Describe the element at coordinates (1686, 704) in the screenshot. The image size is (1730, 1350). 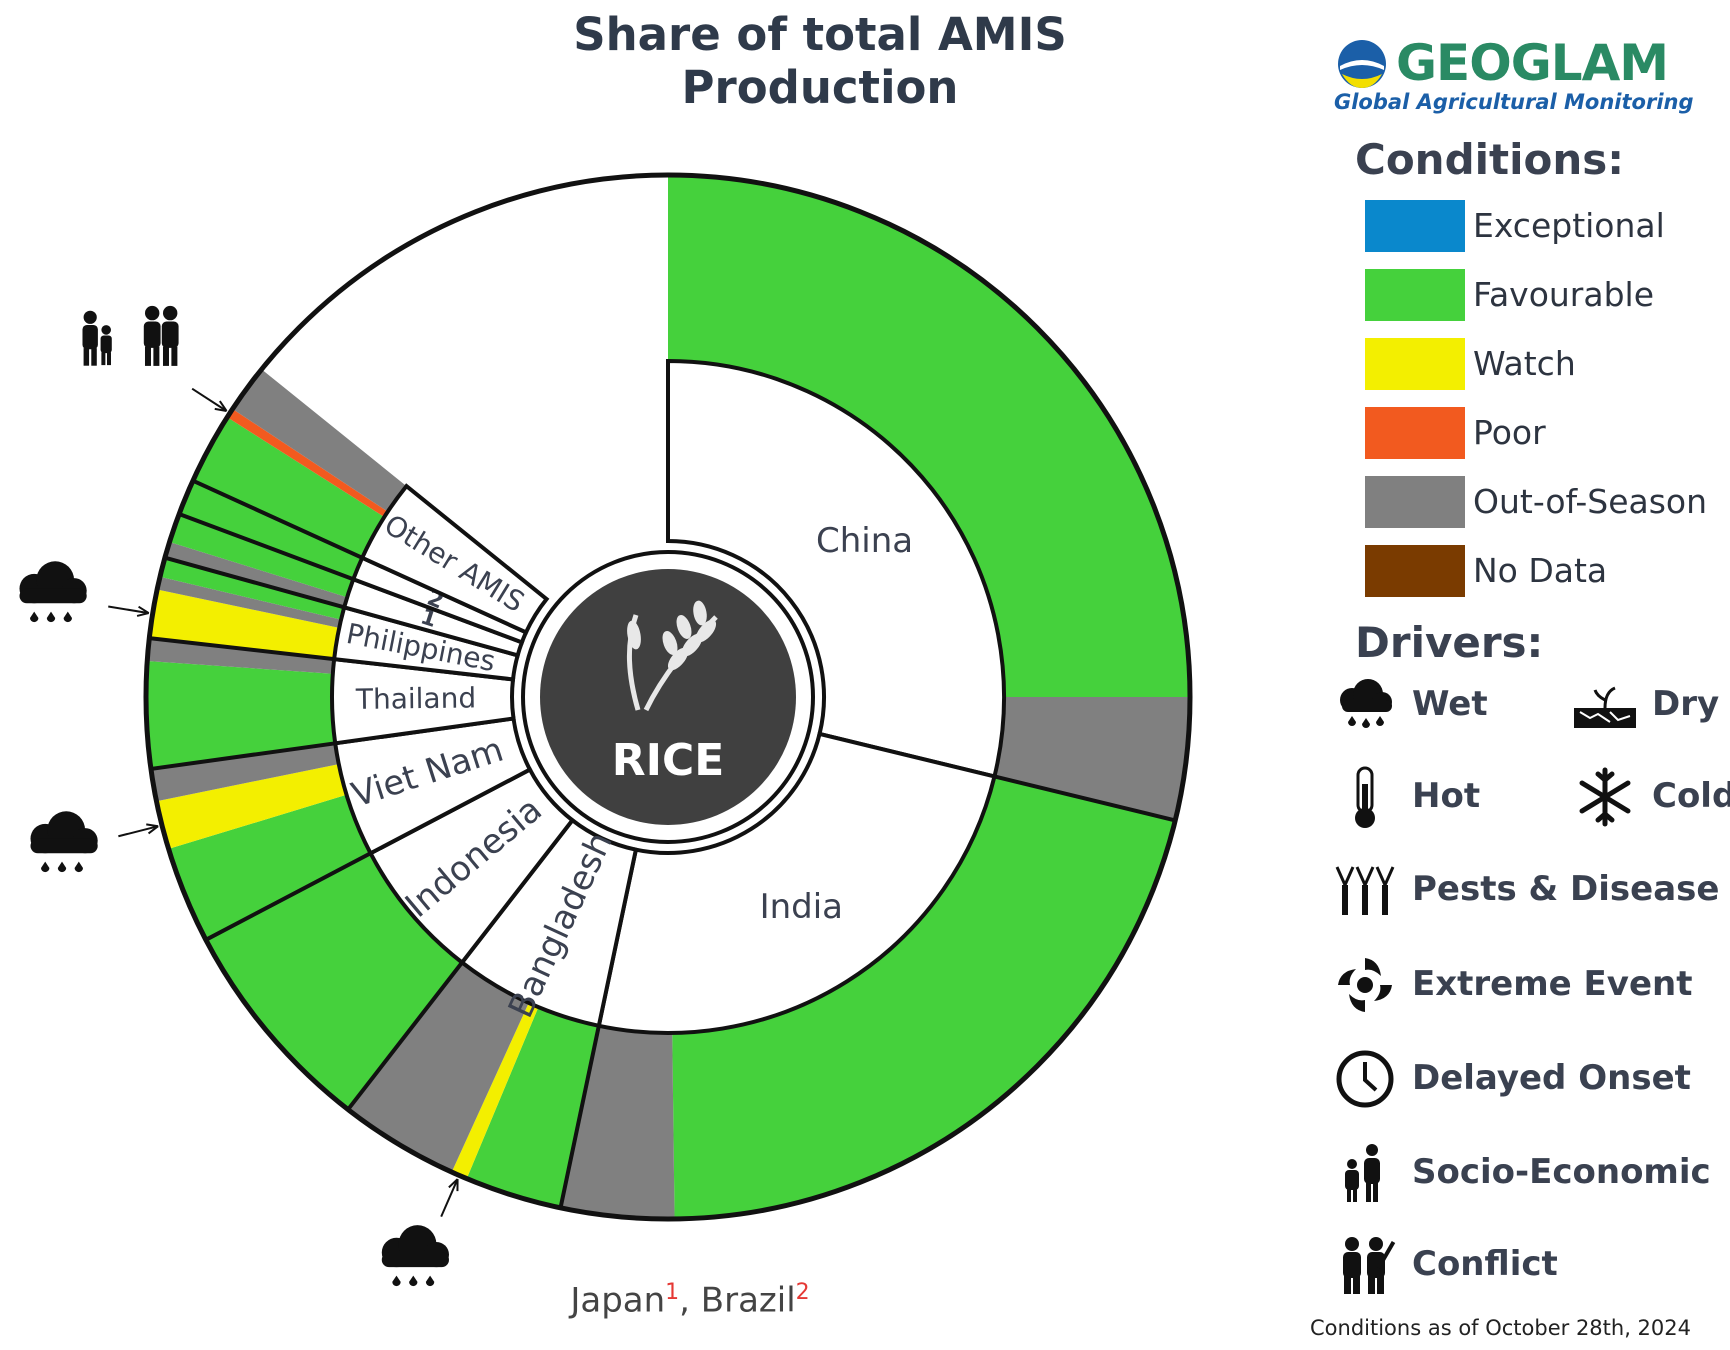
I see `driver-label-dry: Dry` at that location.